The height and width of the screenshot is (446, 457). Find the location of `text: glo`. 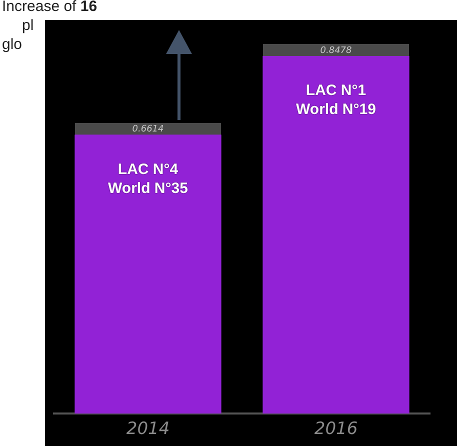

text: glo is located at coordinates (12, 44).